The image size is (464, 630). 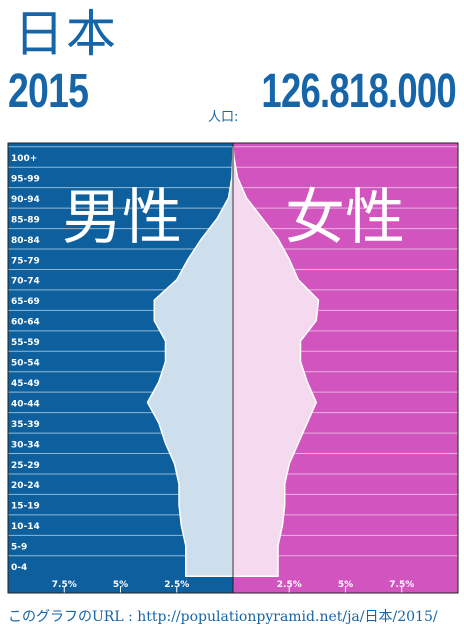 I want to click on age-group-label: 75-79, so click(x=25, y=261).